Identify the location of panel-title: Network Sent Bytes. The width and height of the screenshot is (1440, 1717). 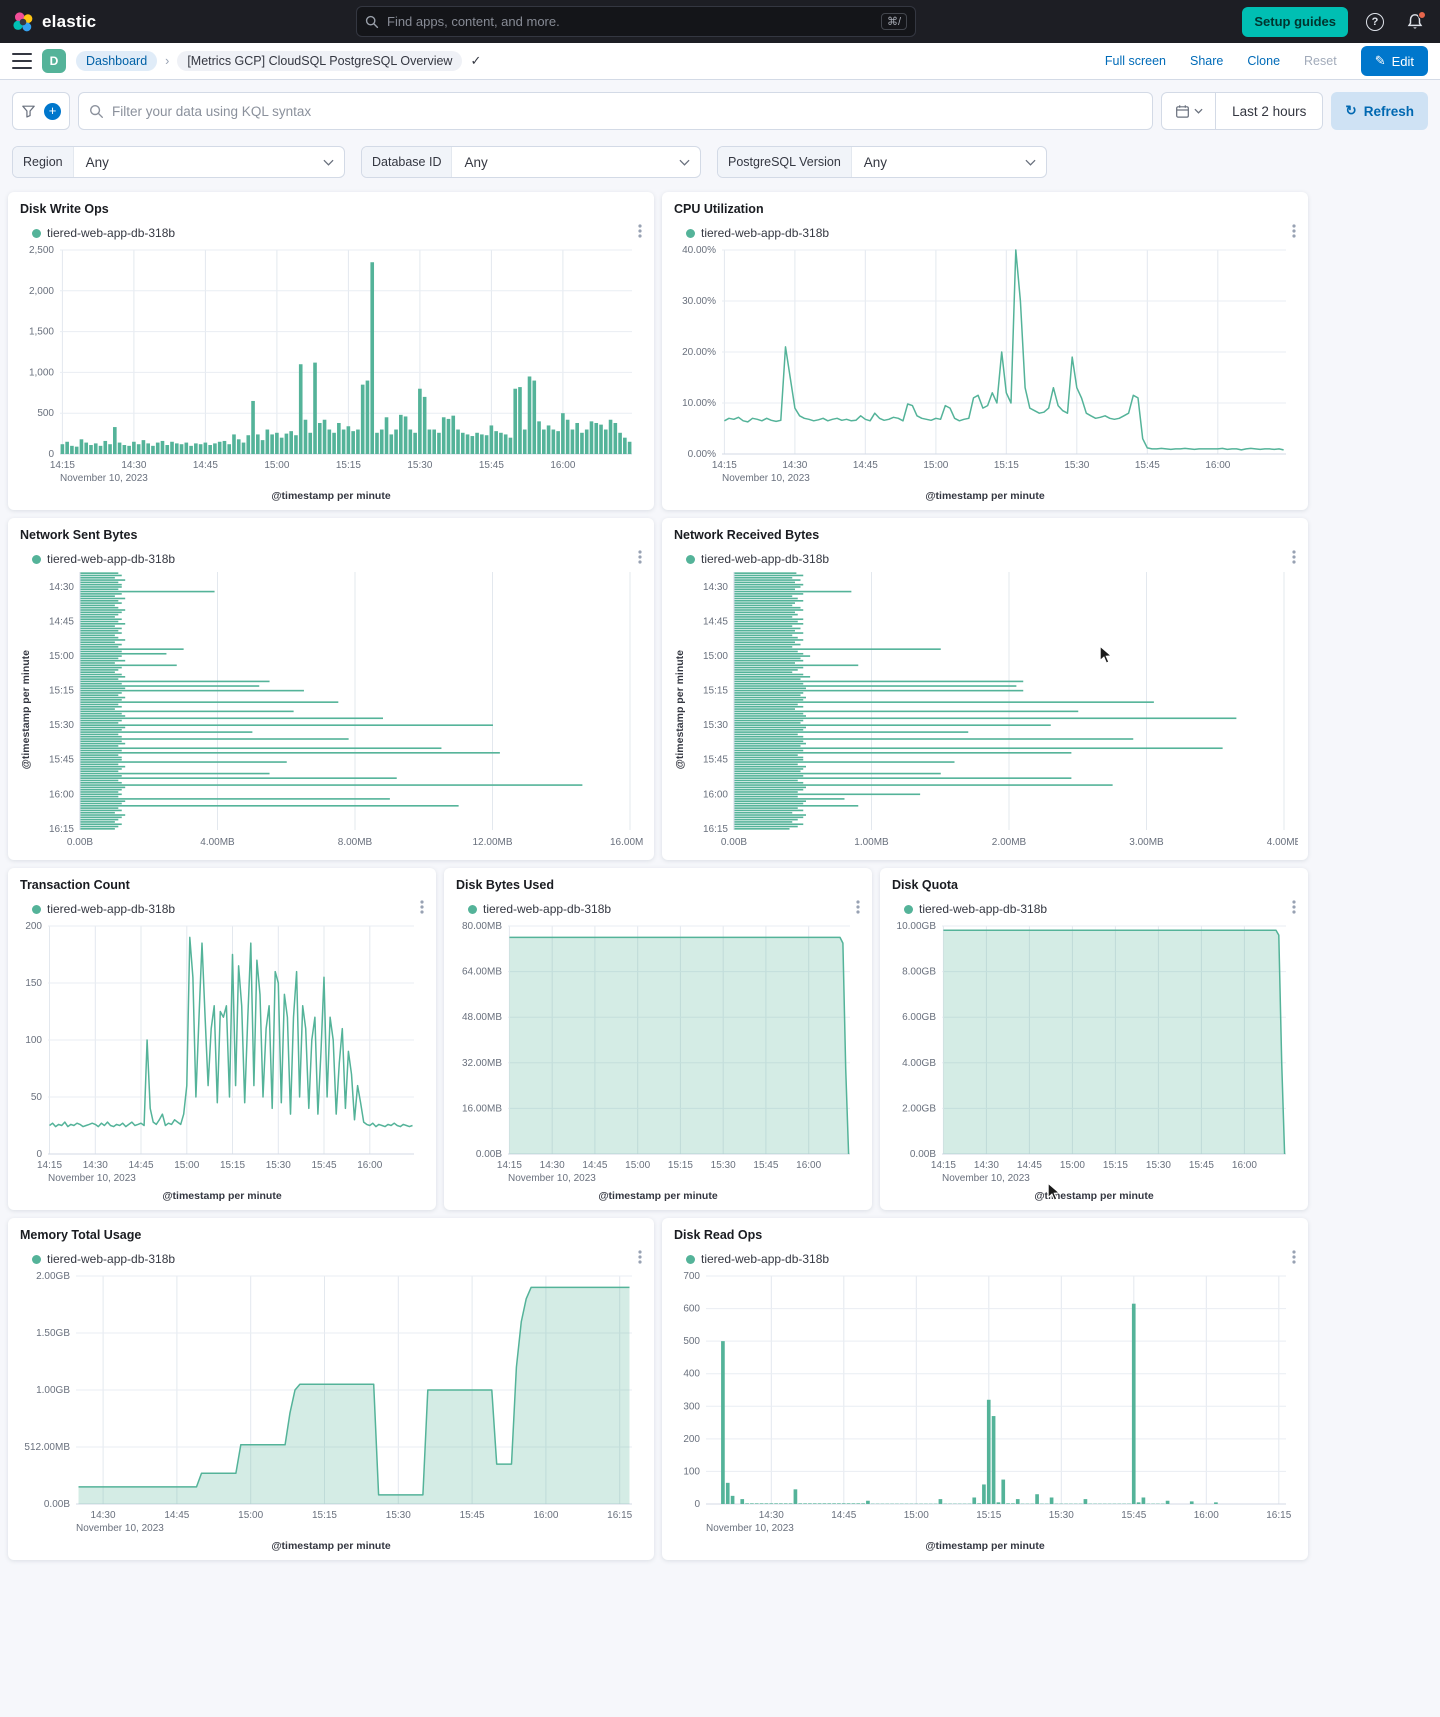
(79, 535).